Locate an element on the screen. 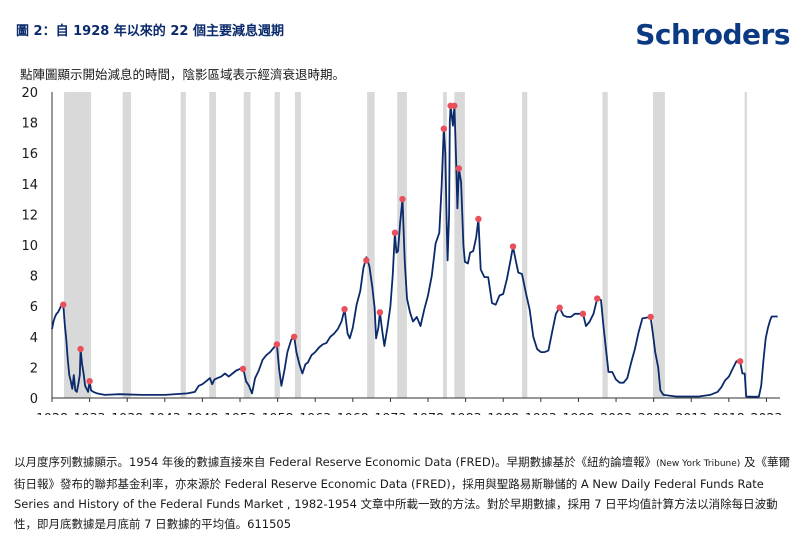  x-tick-label: 2013 is located at coordinates (691, 412).